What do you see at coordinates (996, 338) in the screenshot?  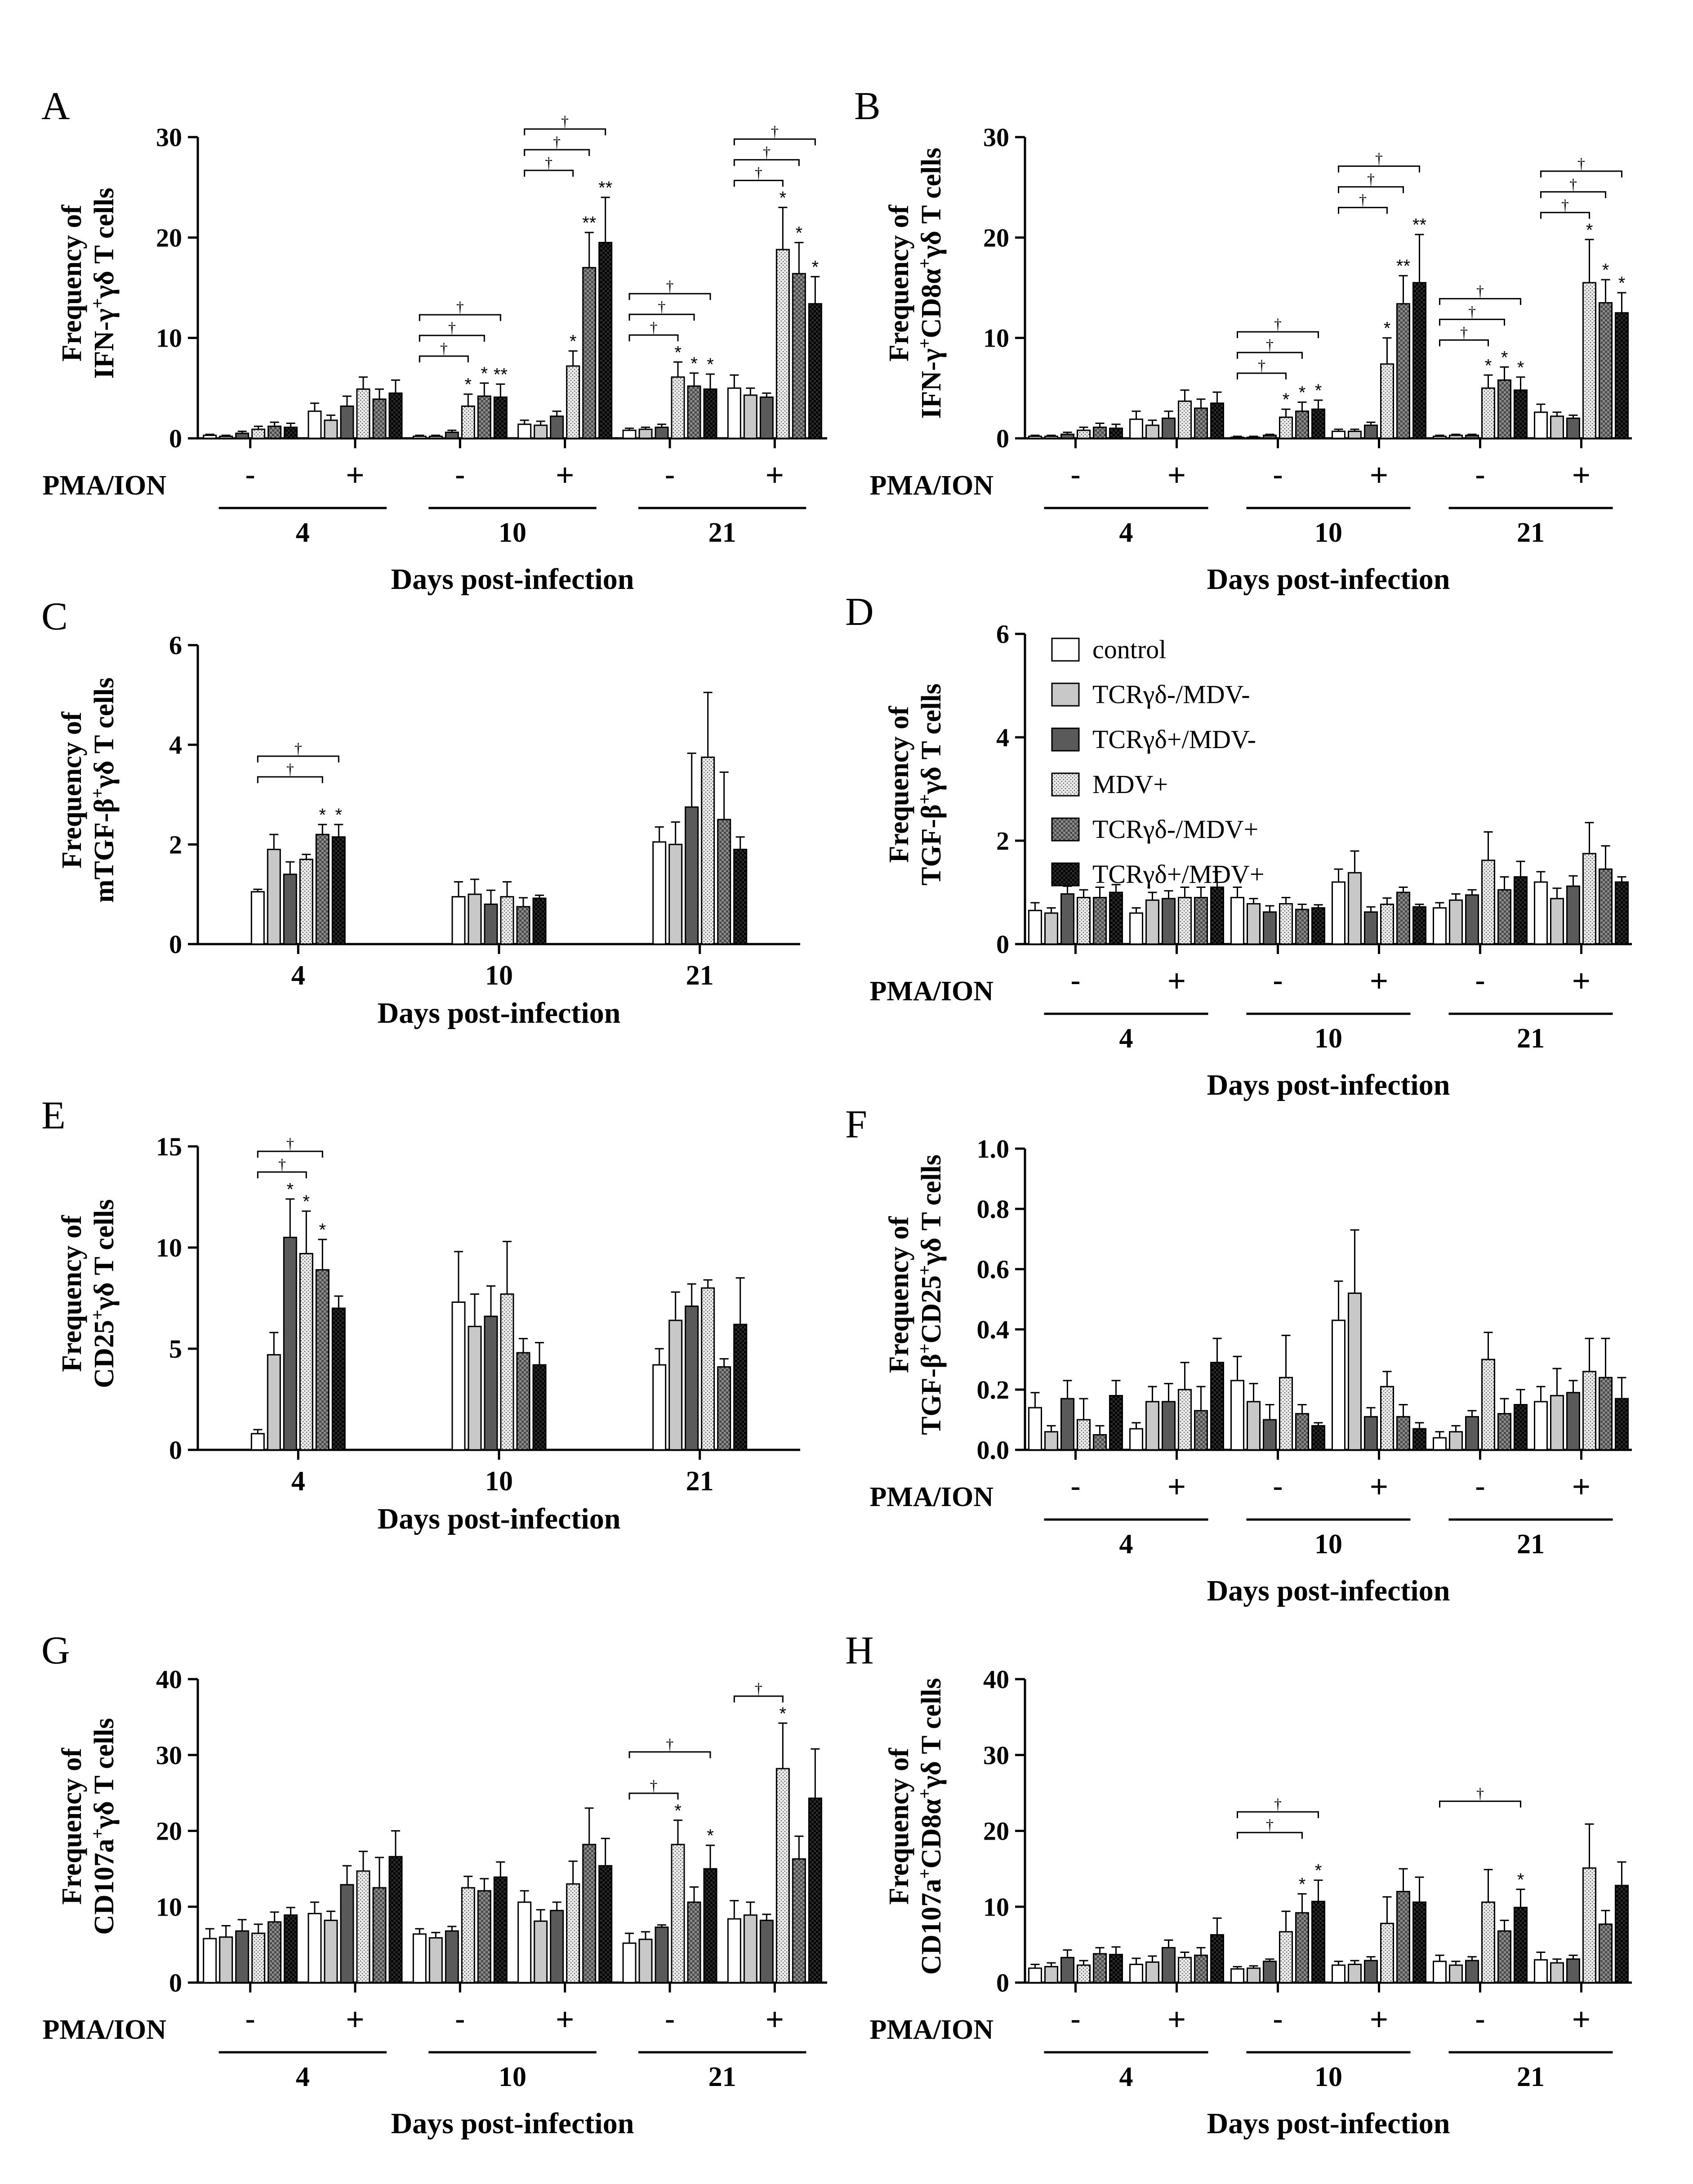 I see `y-tick-label: 10` at bounding box center [996, 338].